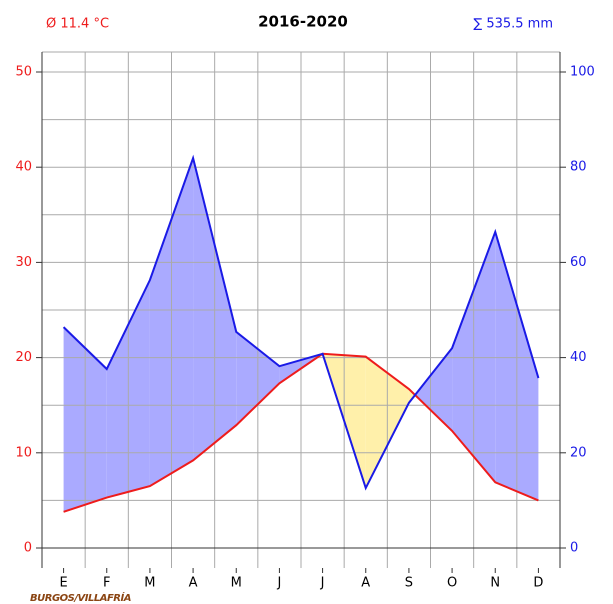  Describe the element at coordinates (578, 262) in the screenshot. I see `y2-tick-label: 60` at that location.